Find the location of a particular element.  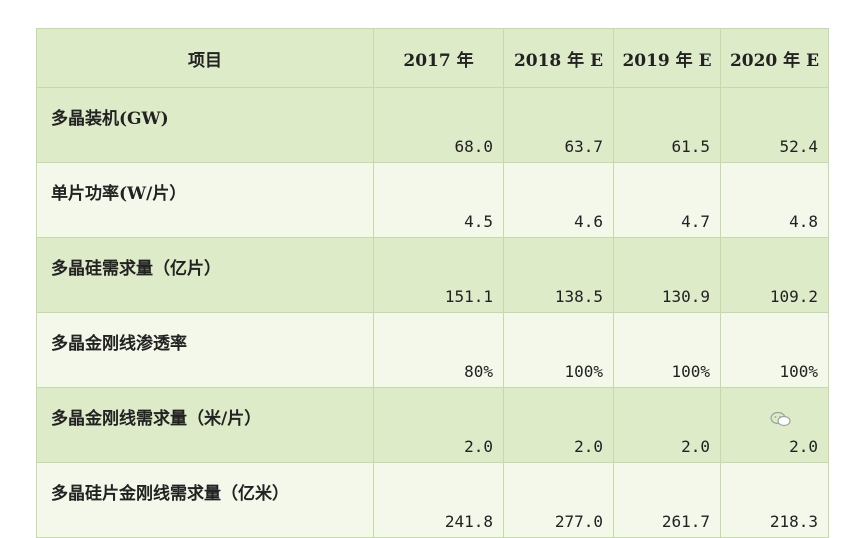

table-row: 多晶硅需求量（亿片） 151.1 138.5 130.9 109.2 is located at coordinates (432, 275).